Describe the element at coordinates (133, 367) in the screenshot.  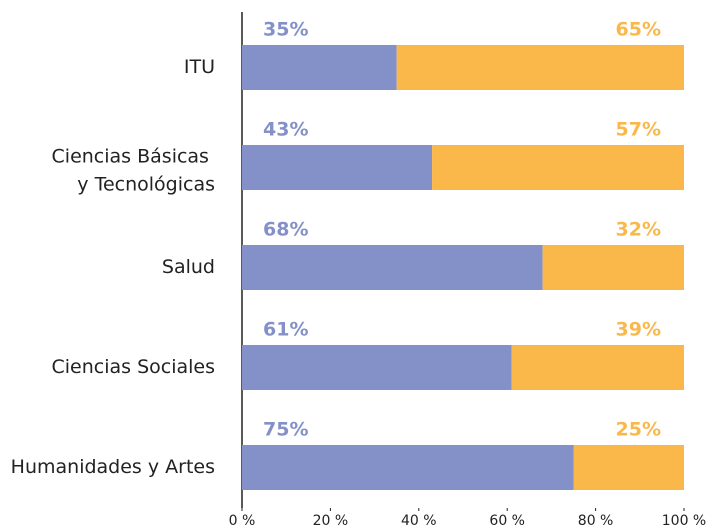
I see `category-label: Ciencias Sociales` at that location.